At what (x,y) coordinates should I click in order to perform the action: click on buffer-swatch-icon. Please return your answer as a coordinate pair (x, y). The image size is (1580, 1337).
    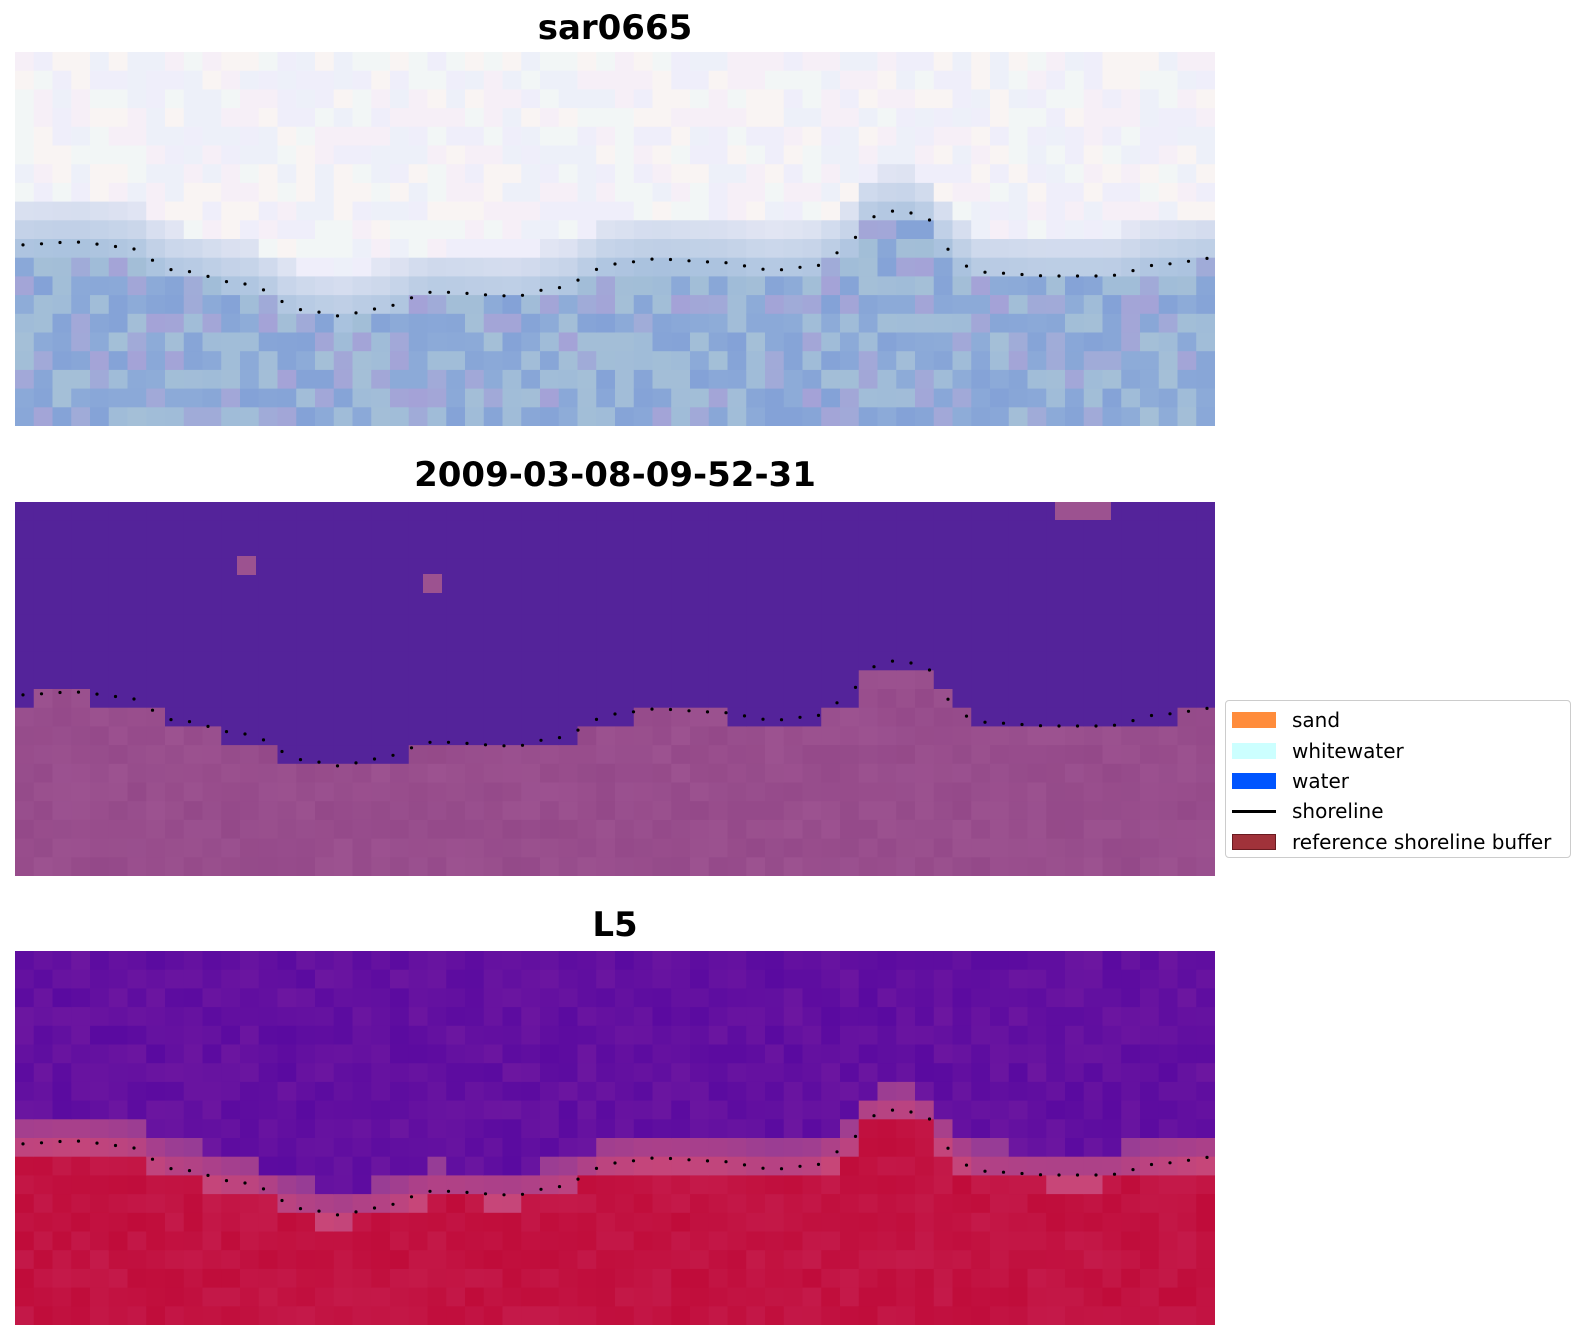
    Looking at the image, I should click on (1254, 841).